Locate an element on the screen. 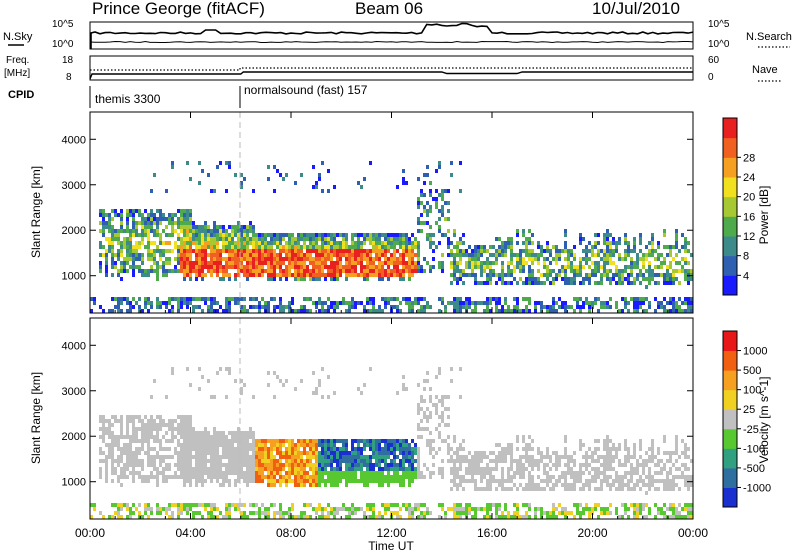  colorbar-swatch is located at coordinates (730, 497).